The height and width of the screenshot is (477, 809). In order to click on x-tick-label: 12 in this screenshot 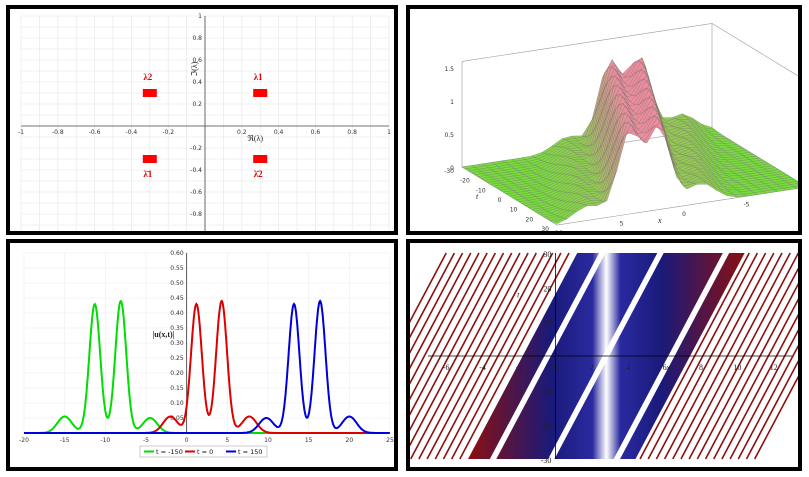, I will do `click(774, 367)`.